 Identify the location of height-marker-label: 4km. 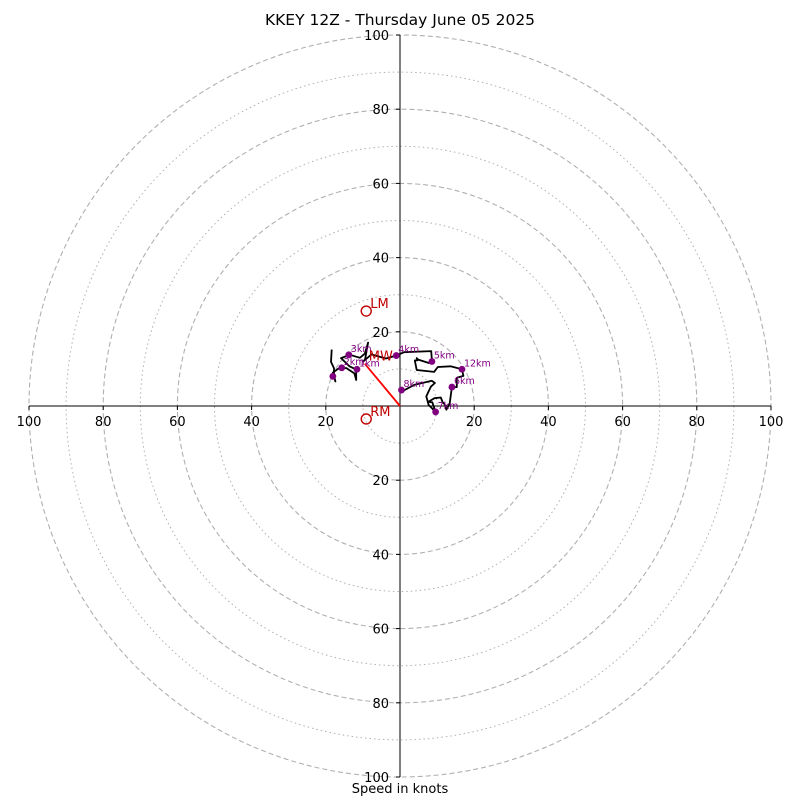
(408, 350).